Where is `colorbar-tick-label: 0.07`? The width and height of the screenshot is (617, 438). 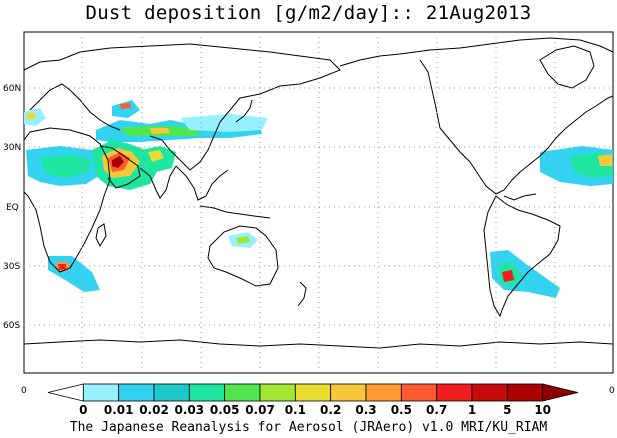 colorbar-tick-label: 0.07 is located at coordinates (260, 410).